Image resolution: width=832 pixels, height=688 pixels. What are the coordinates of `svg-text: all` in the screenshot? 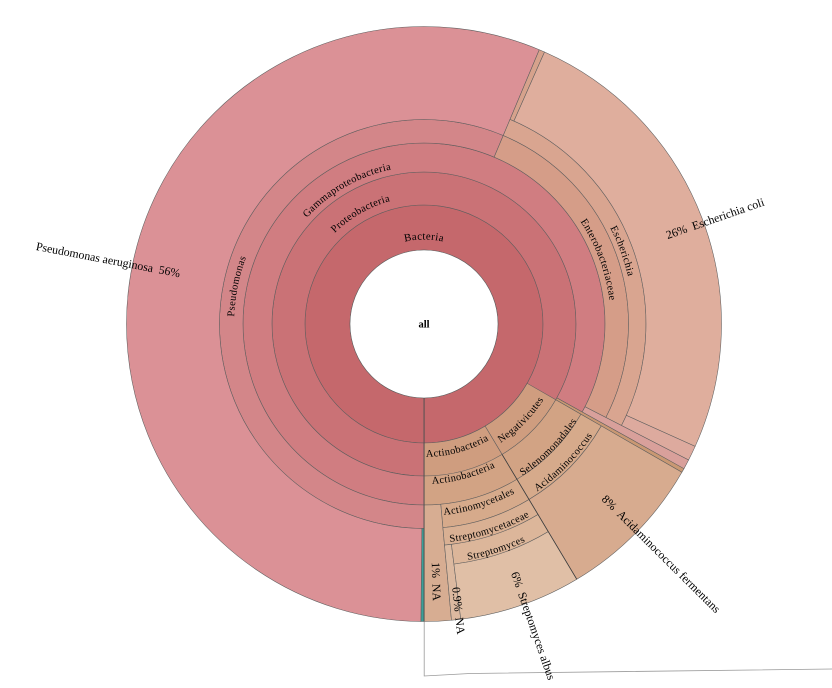 It's located at (423, 325).